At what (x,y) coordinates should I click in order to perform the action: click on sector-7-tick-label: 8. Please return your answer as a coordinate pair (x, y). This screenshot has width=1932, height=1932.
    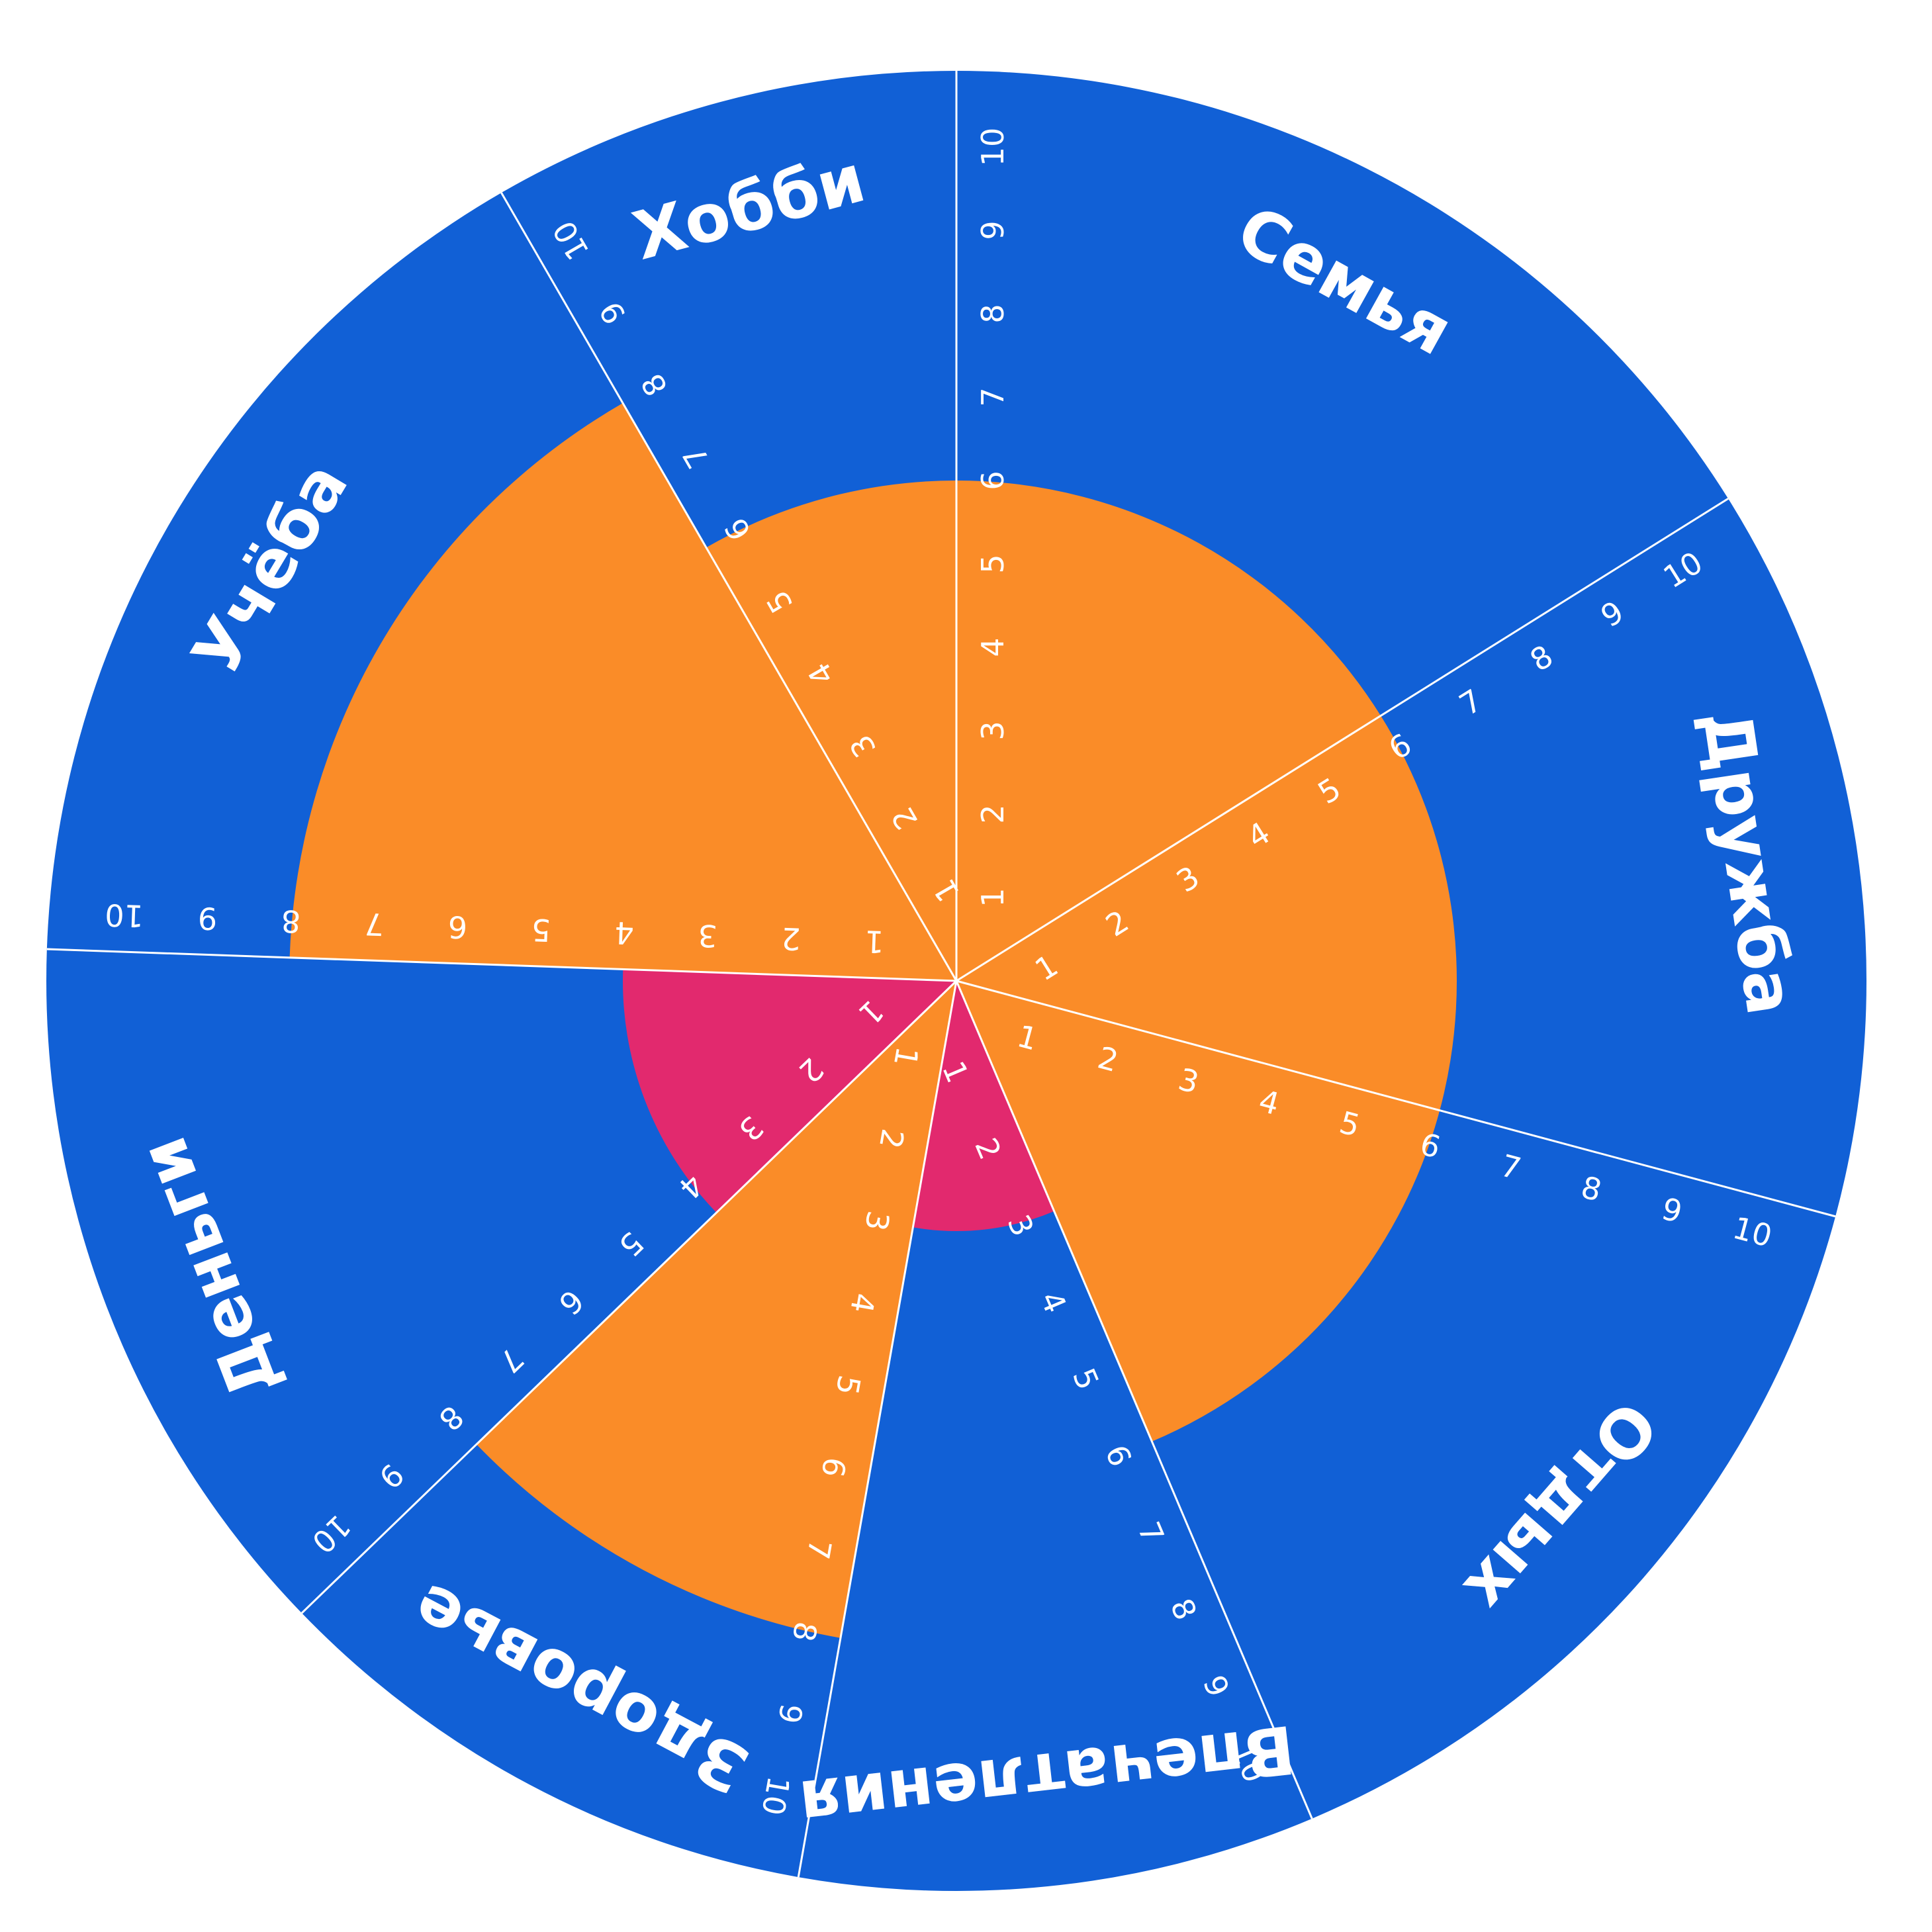
    Looking at the image, I should click on (291, 921).